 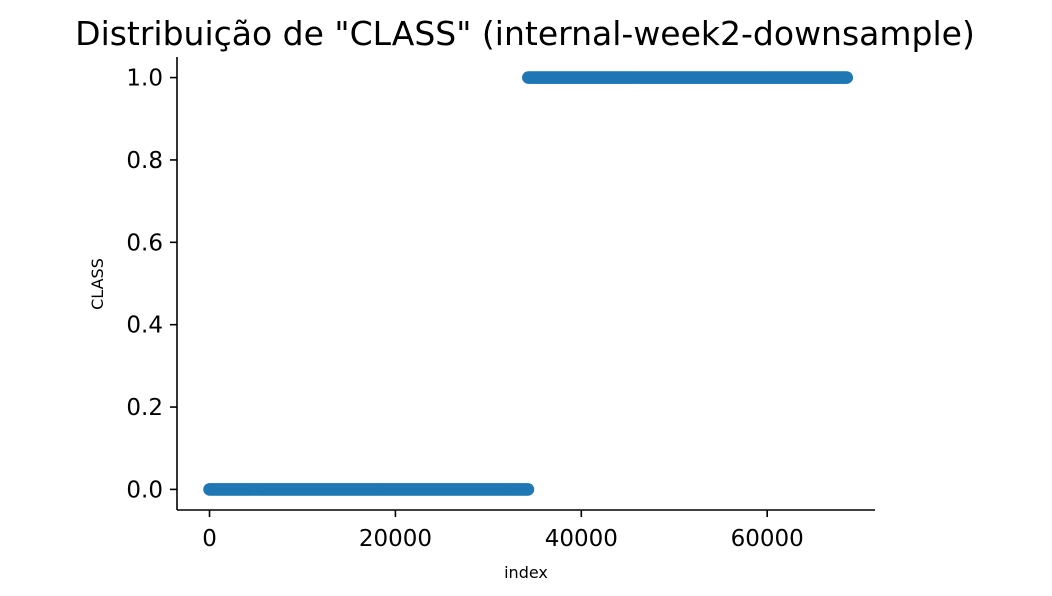 What do you see at coordinates (144, 243) in the screenshot?
I see `y-tick-label: 0.6` at bounding box center [144, 243].